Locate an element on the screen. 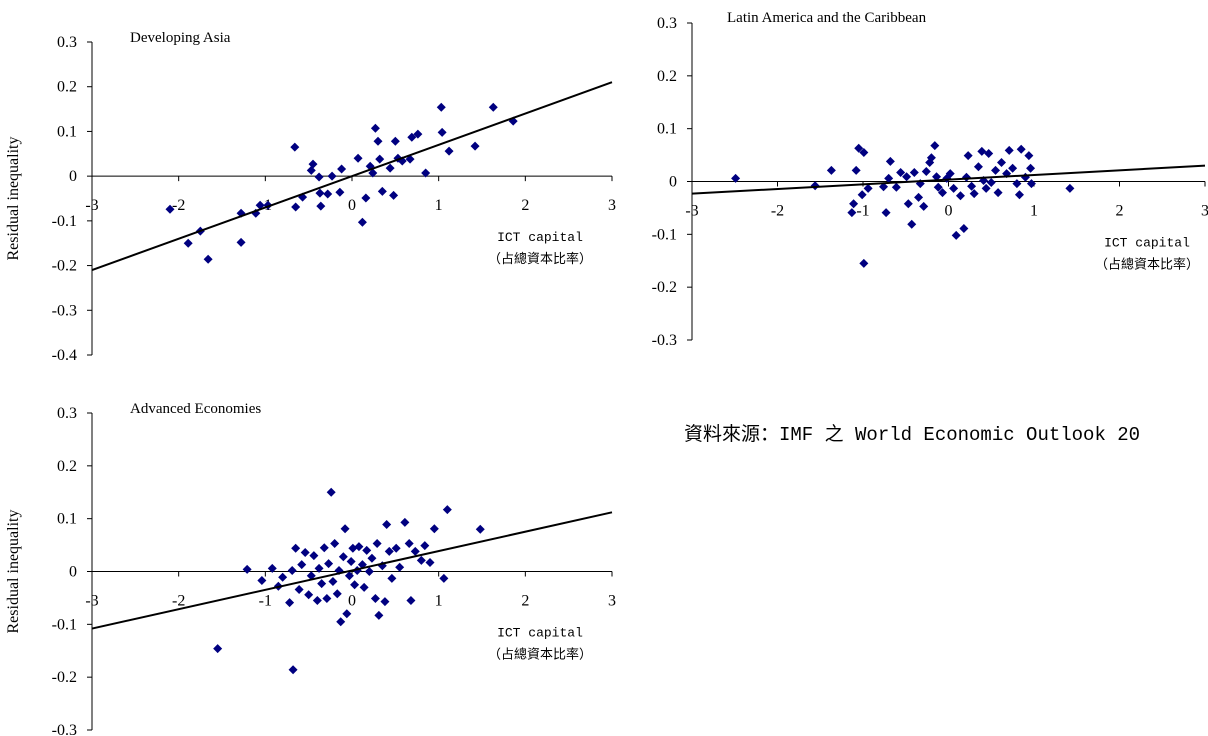  y-tick-label: -0.3 is located at coordinates (64, 310).